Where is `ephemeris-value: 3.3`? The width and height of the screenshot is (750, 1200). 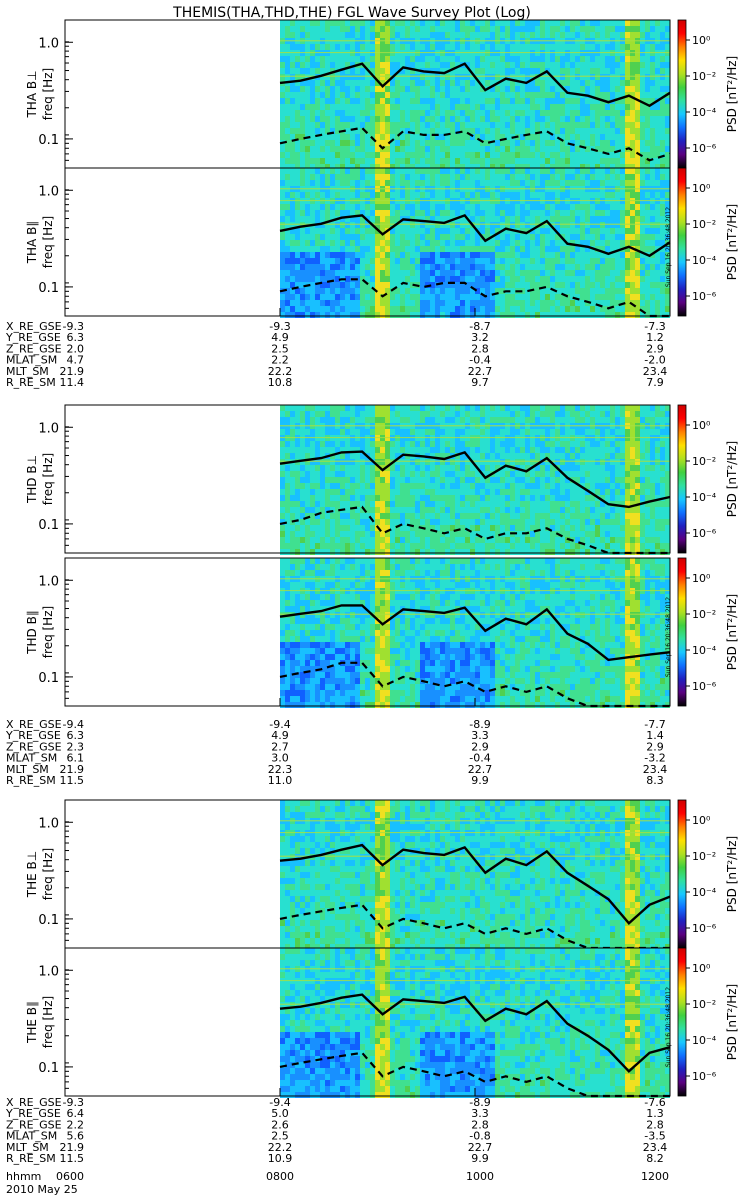 ephemeris-value: 3.3 is located at coordinates (480, 735).